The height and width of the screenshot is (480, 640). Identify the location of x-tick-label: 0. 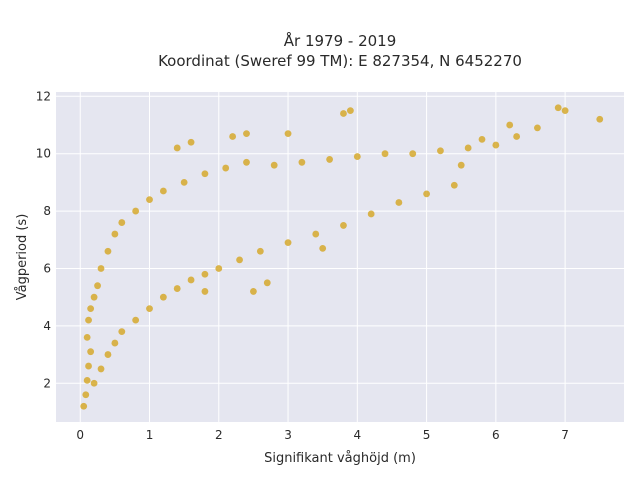
(80, 435).